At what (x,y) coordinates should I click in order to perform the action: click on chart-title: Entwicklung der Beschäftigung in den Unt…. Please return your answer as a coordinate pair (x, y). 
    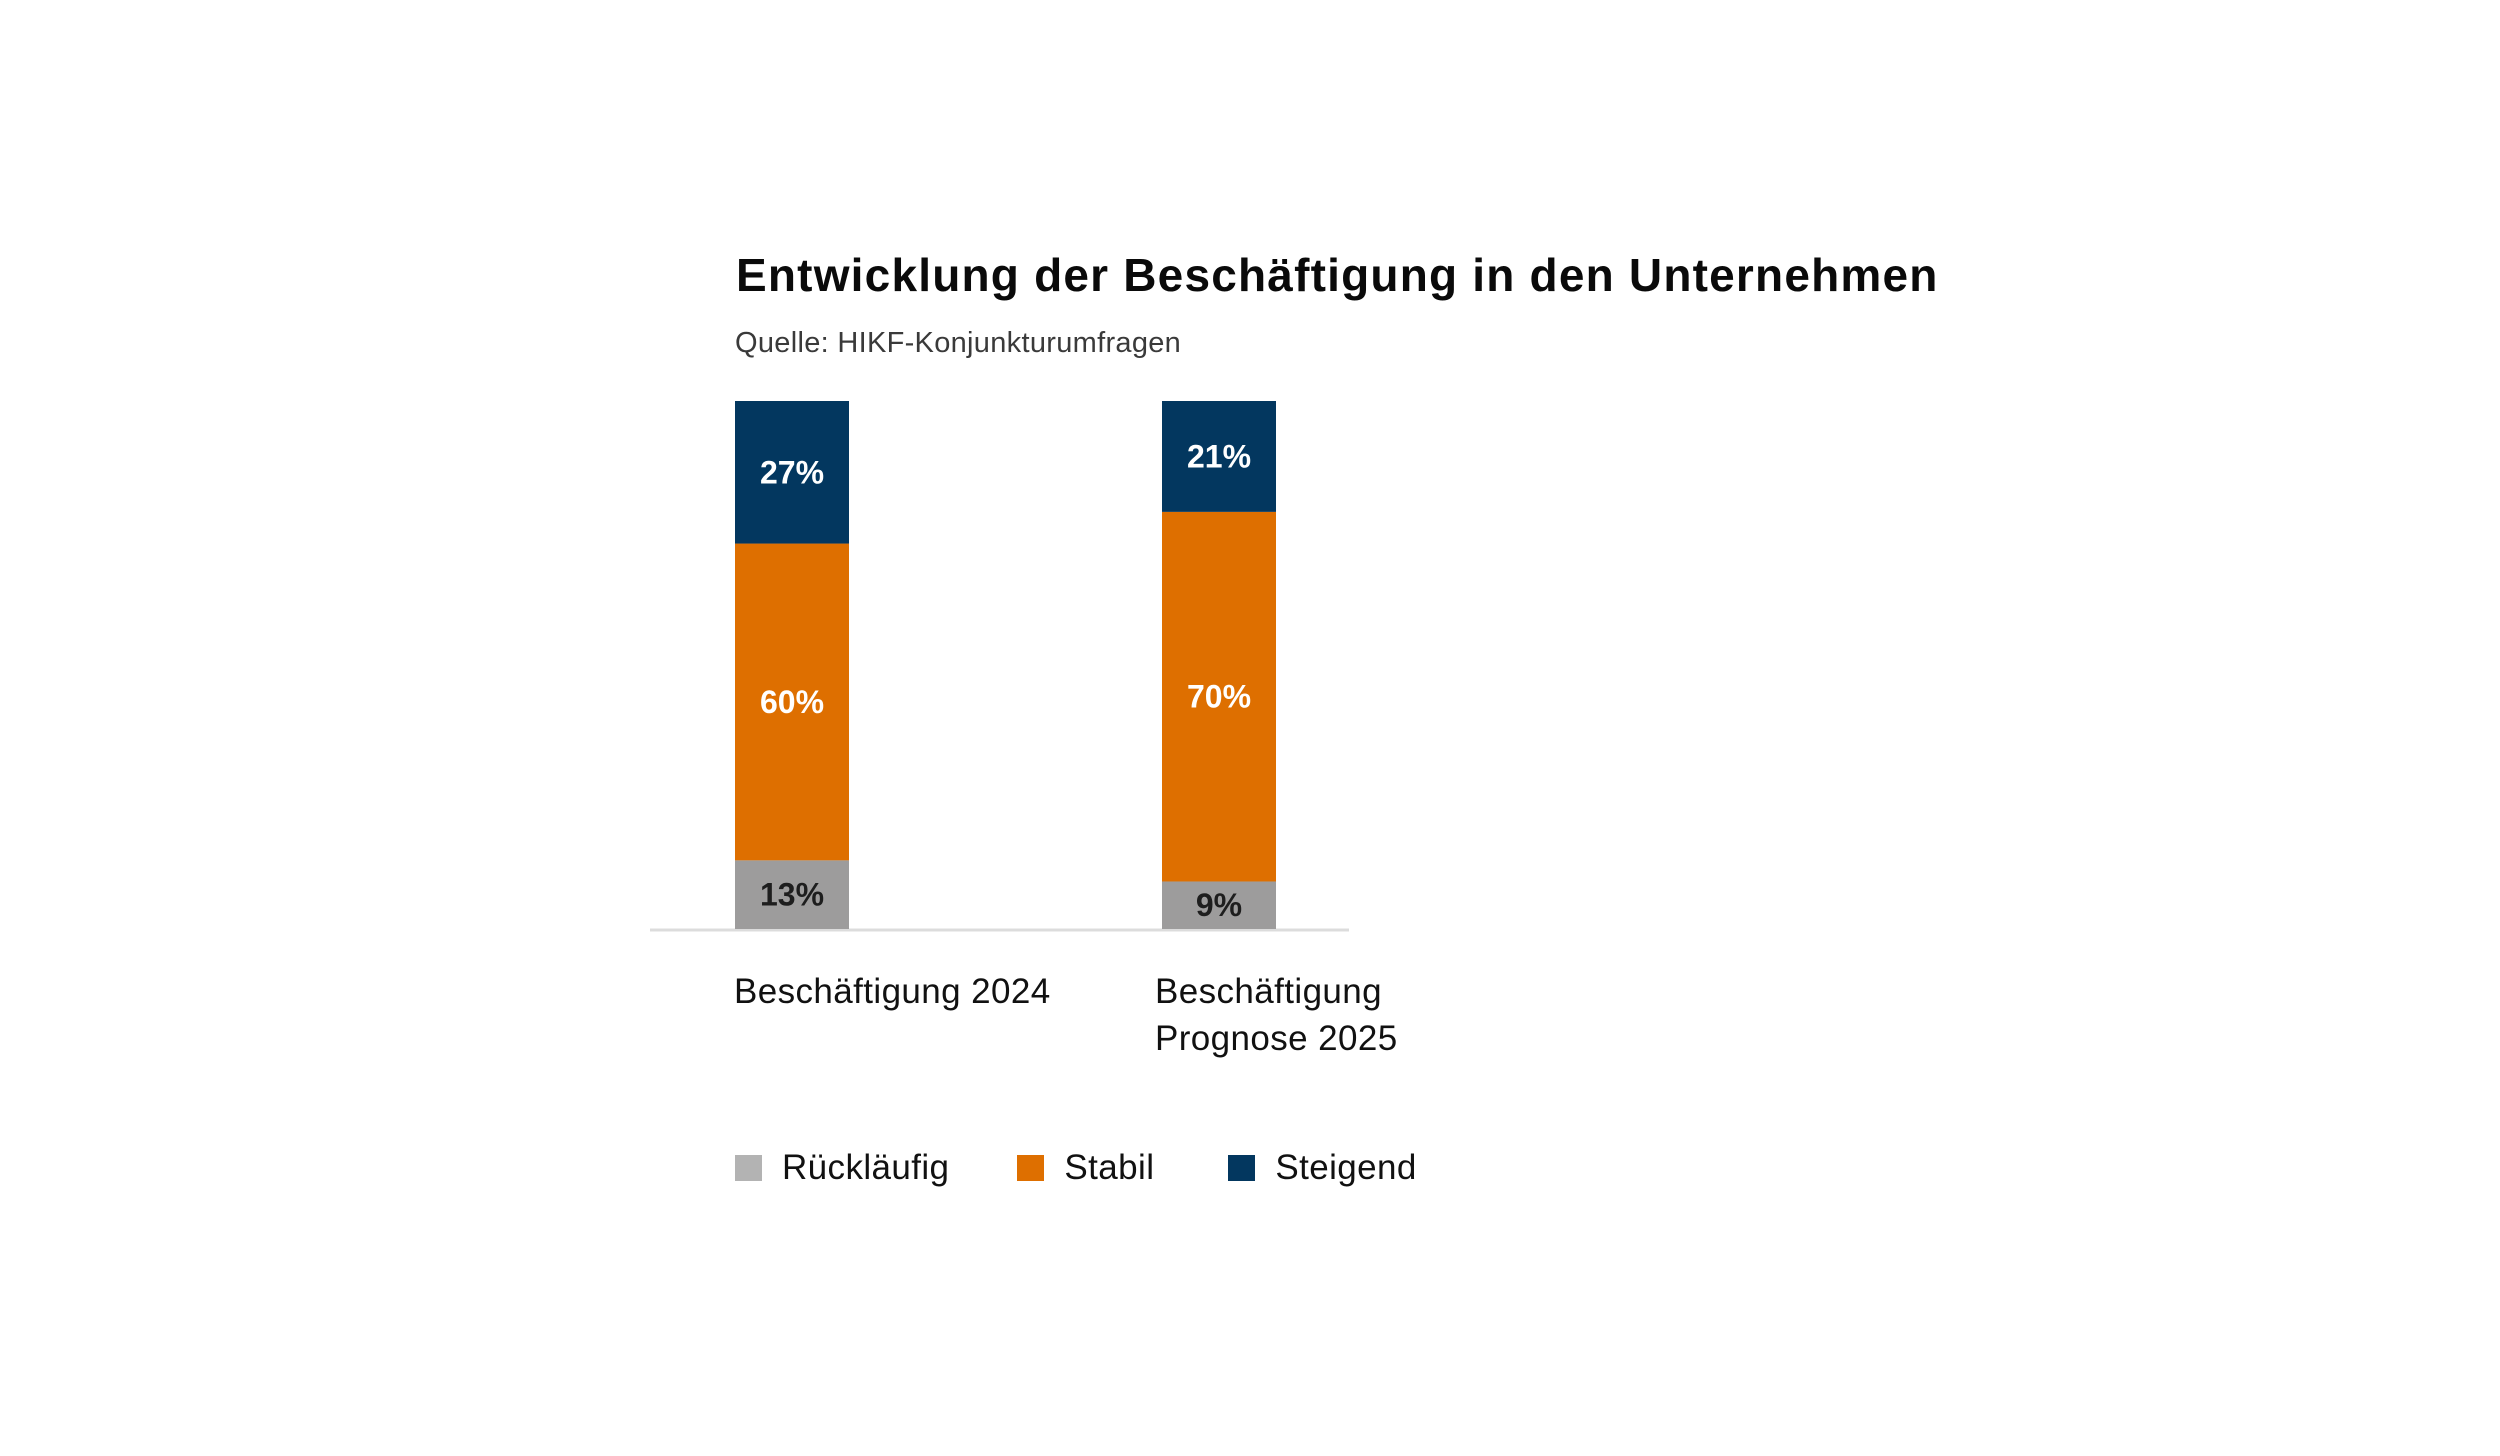
    Looking at the image, I should click on (1337, 275).